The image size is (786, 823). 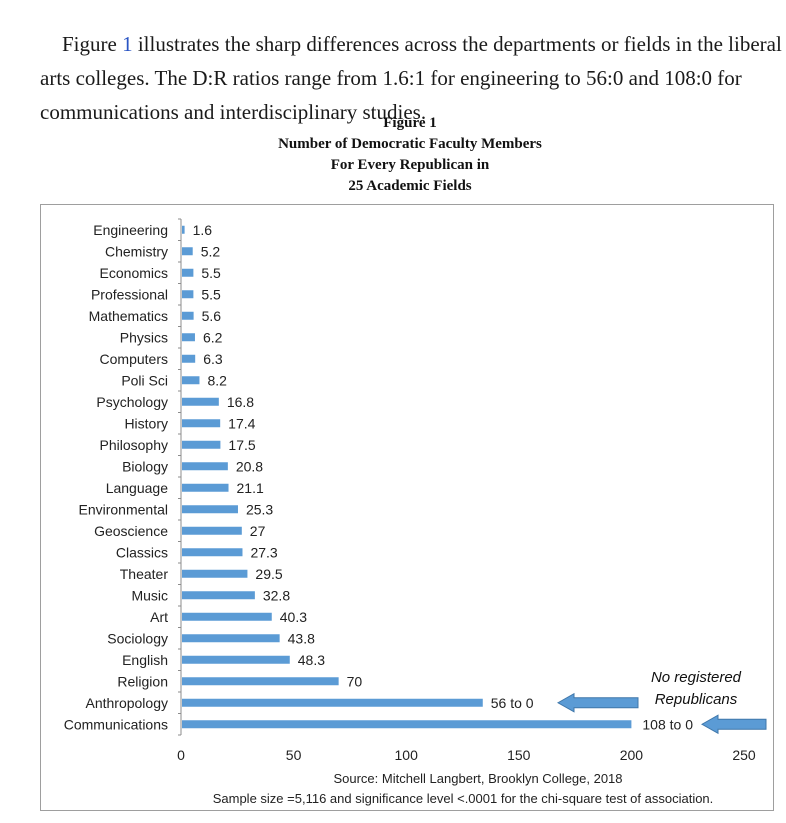 I want to click on category-label-computers: Computers, so click(x=134, y=359).